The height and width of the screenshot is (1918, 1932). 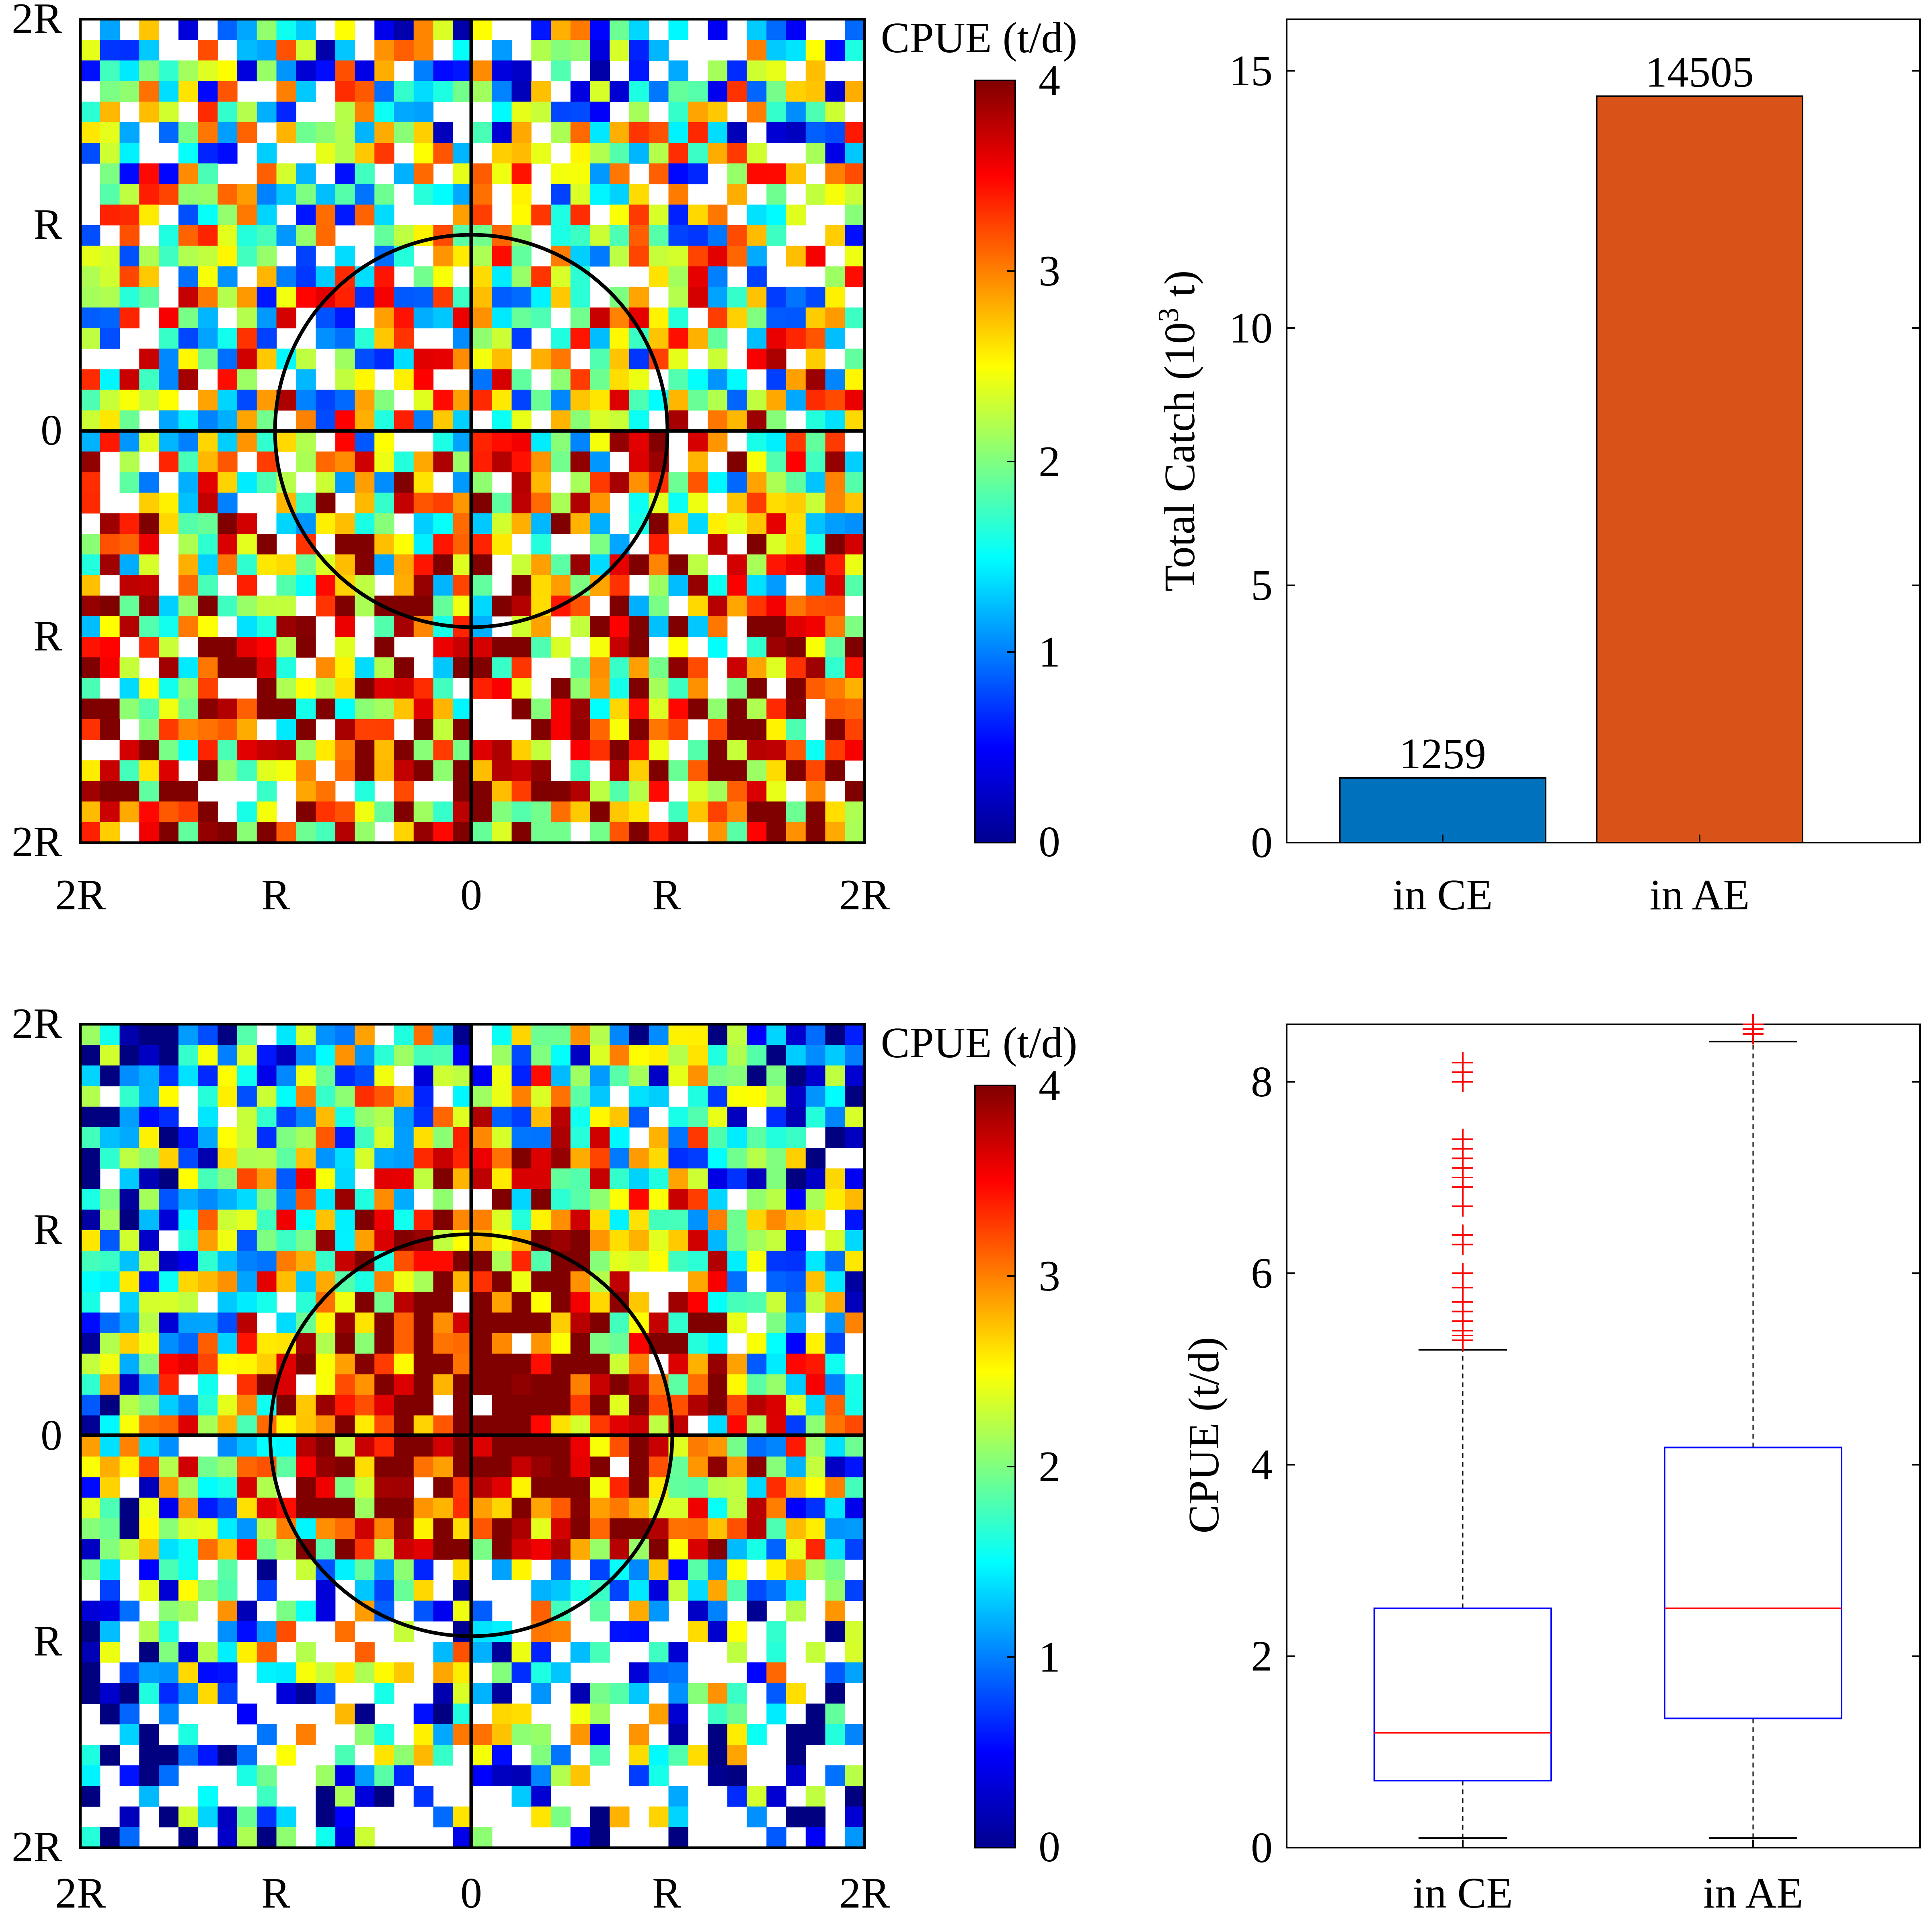 I want to click on box-category-label: in AE, so click(x=1753, y=1893).